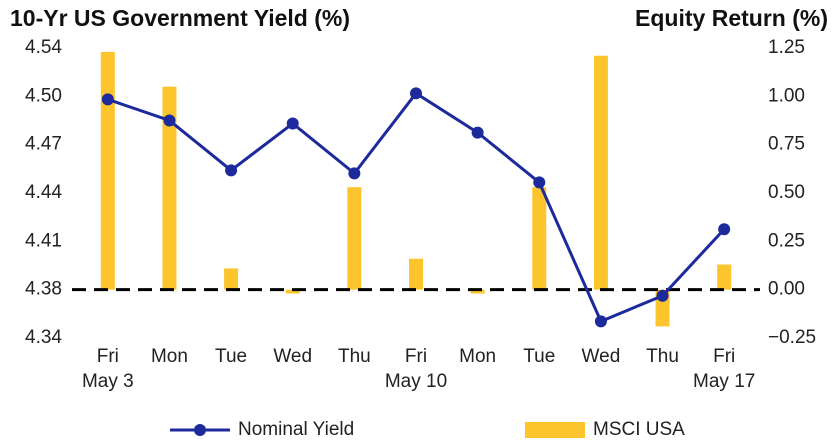  Describe the element at coordinates (43, 337) in the screenshot. I see `y-tick-label: 4.34` at that location.